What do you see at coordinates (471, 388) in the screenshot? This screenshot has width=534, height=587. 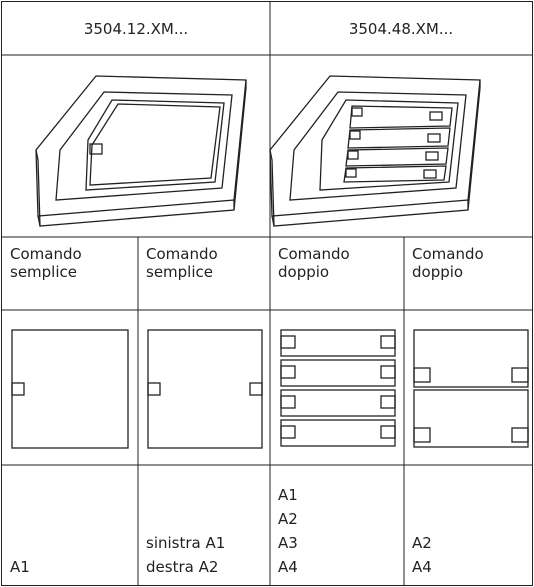 I see `diagram-double-two` at bounding box center [471, 388].